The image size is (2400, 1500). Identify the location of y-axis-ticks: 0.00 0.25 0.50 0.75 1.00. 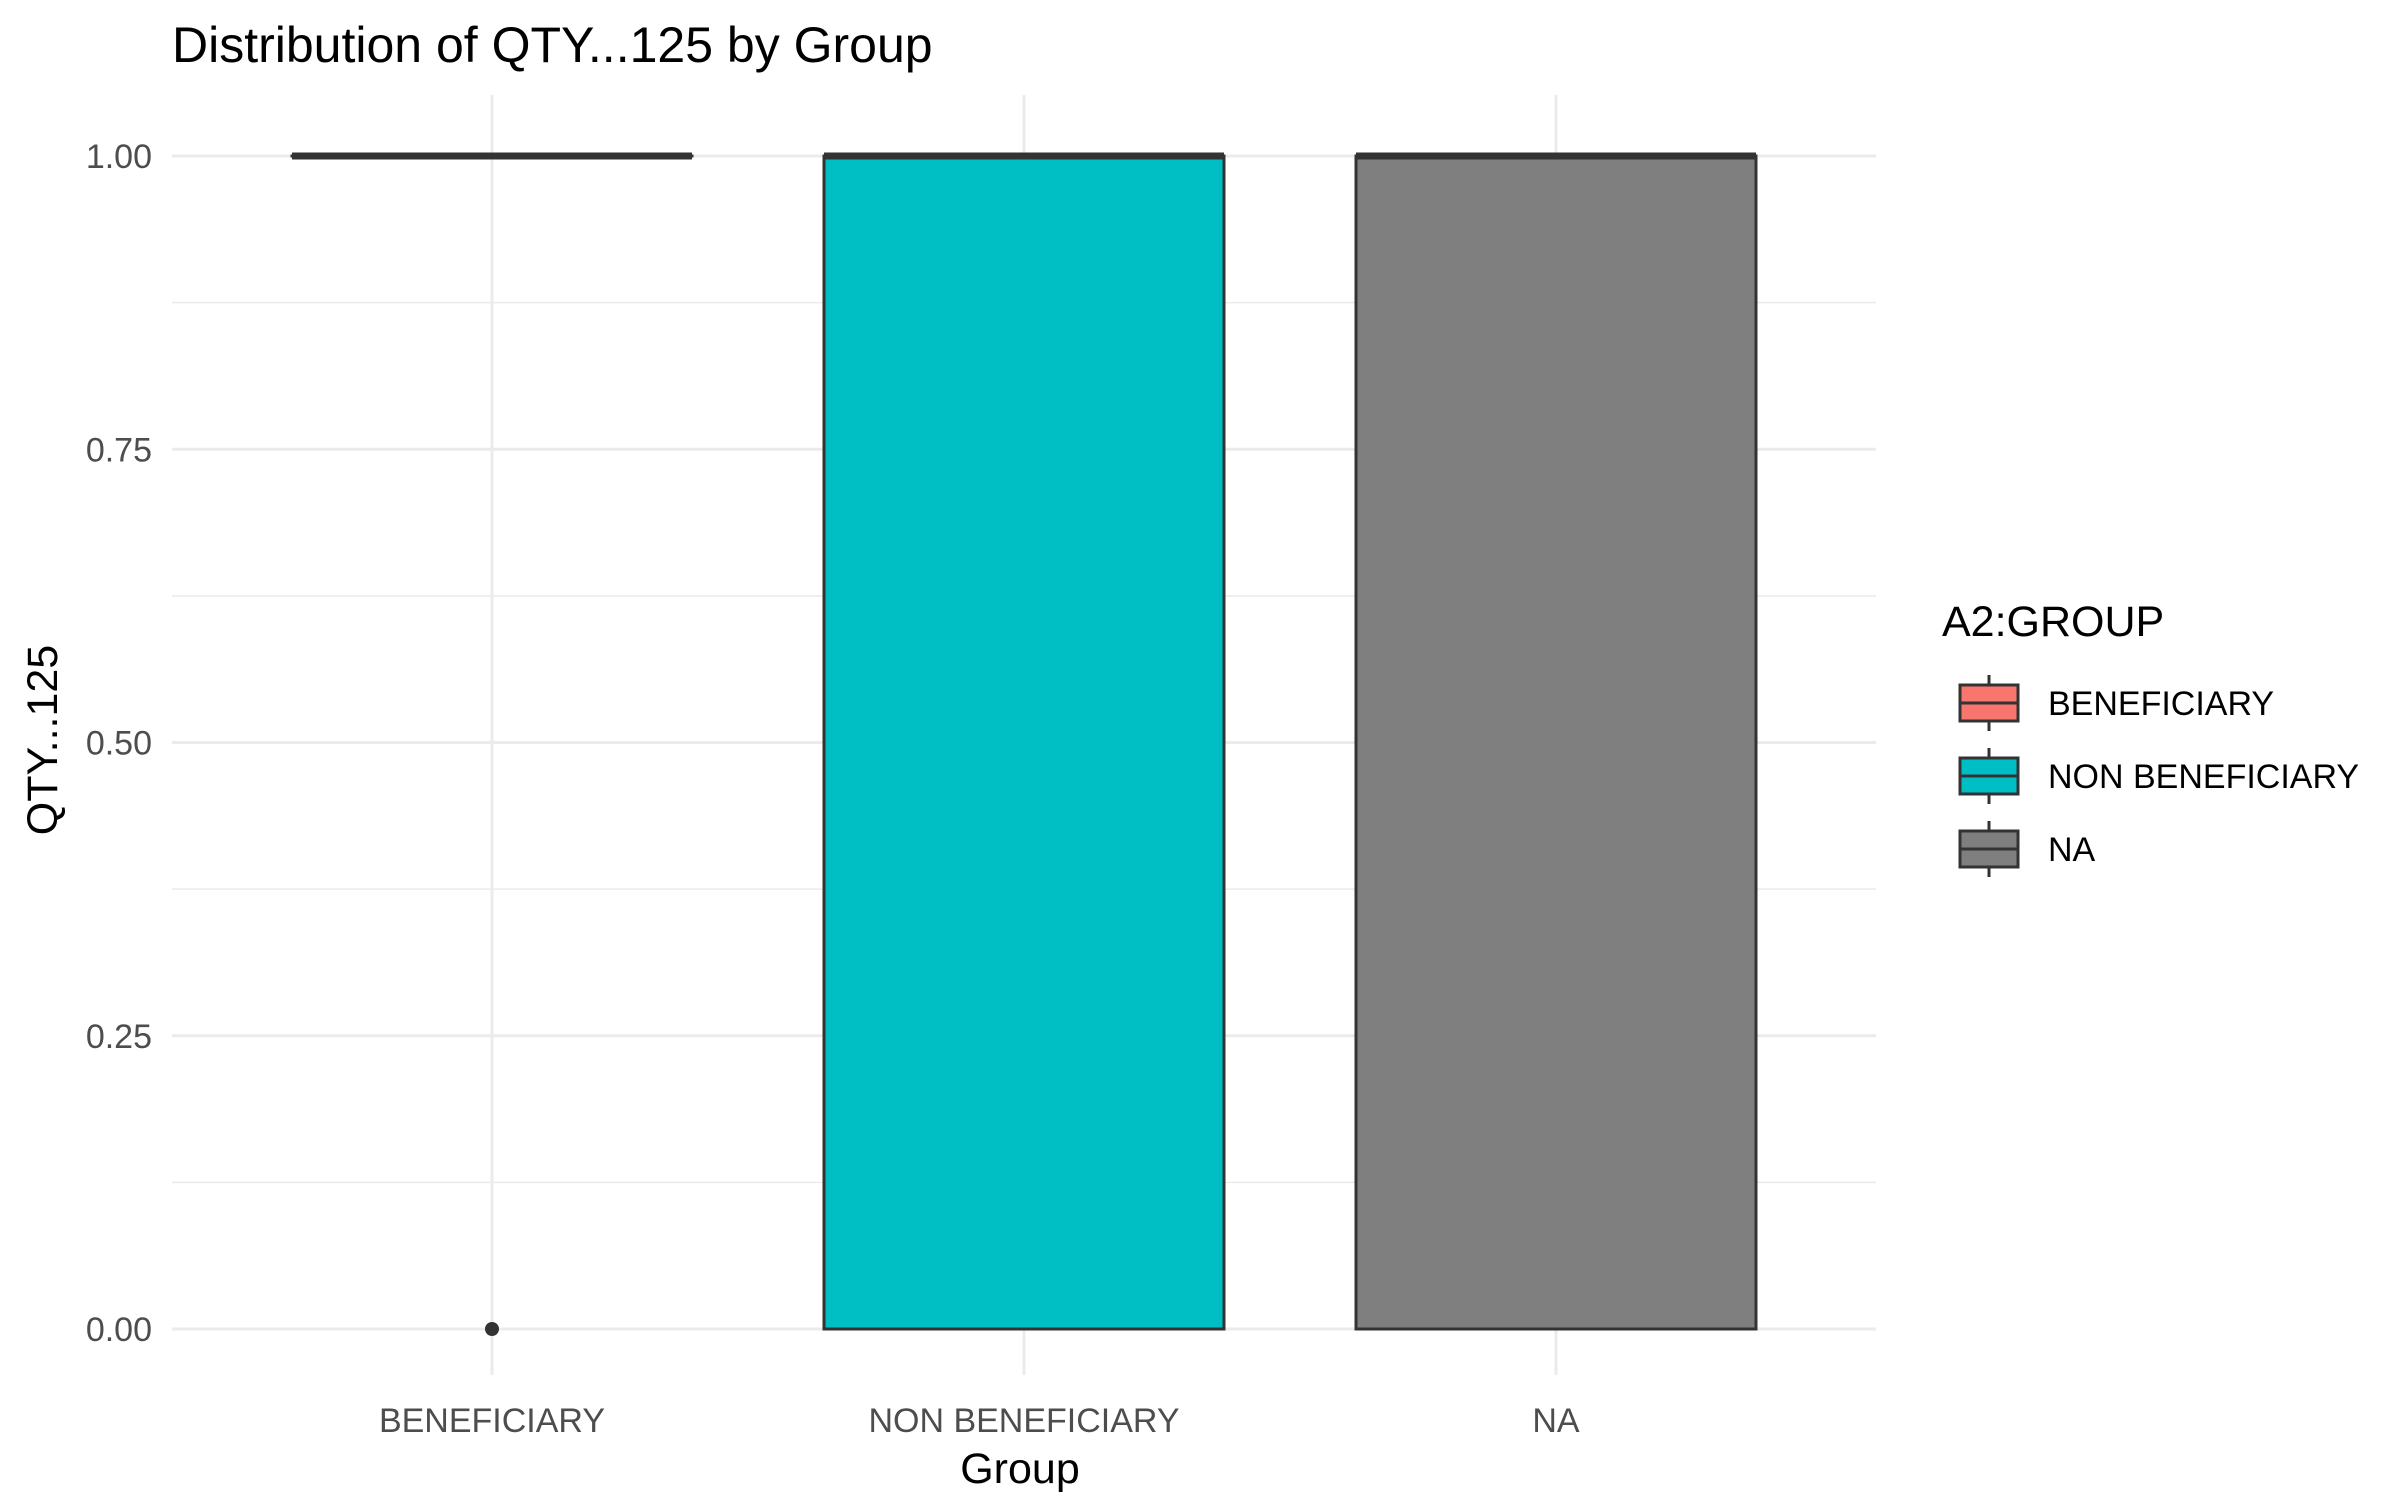
(119, 743).